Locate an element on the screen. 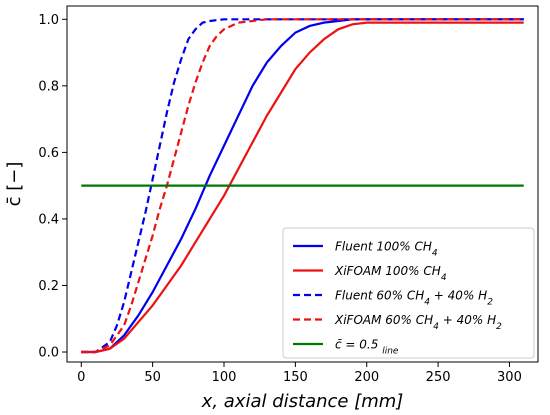 Image resolution: width=550 pixels, height=415 pixels. y-tick-label: 0.6 is located at coordinates (48, 153).